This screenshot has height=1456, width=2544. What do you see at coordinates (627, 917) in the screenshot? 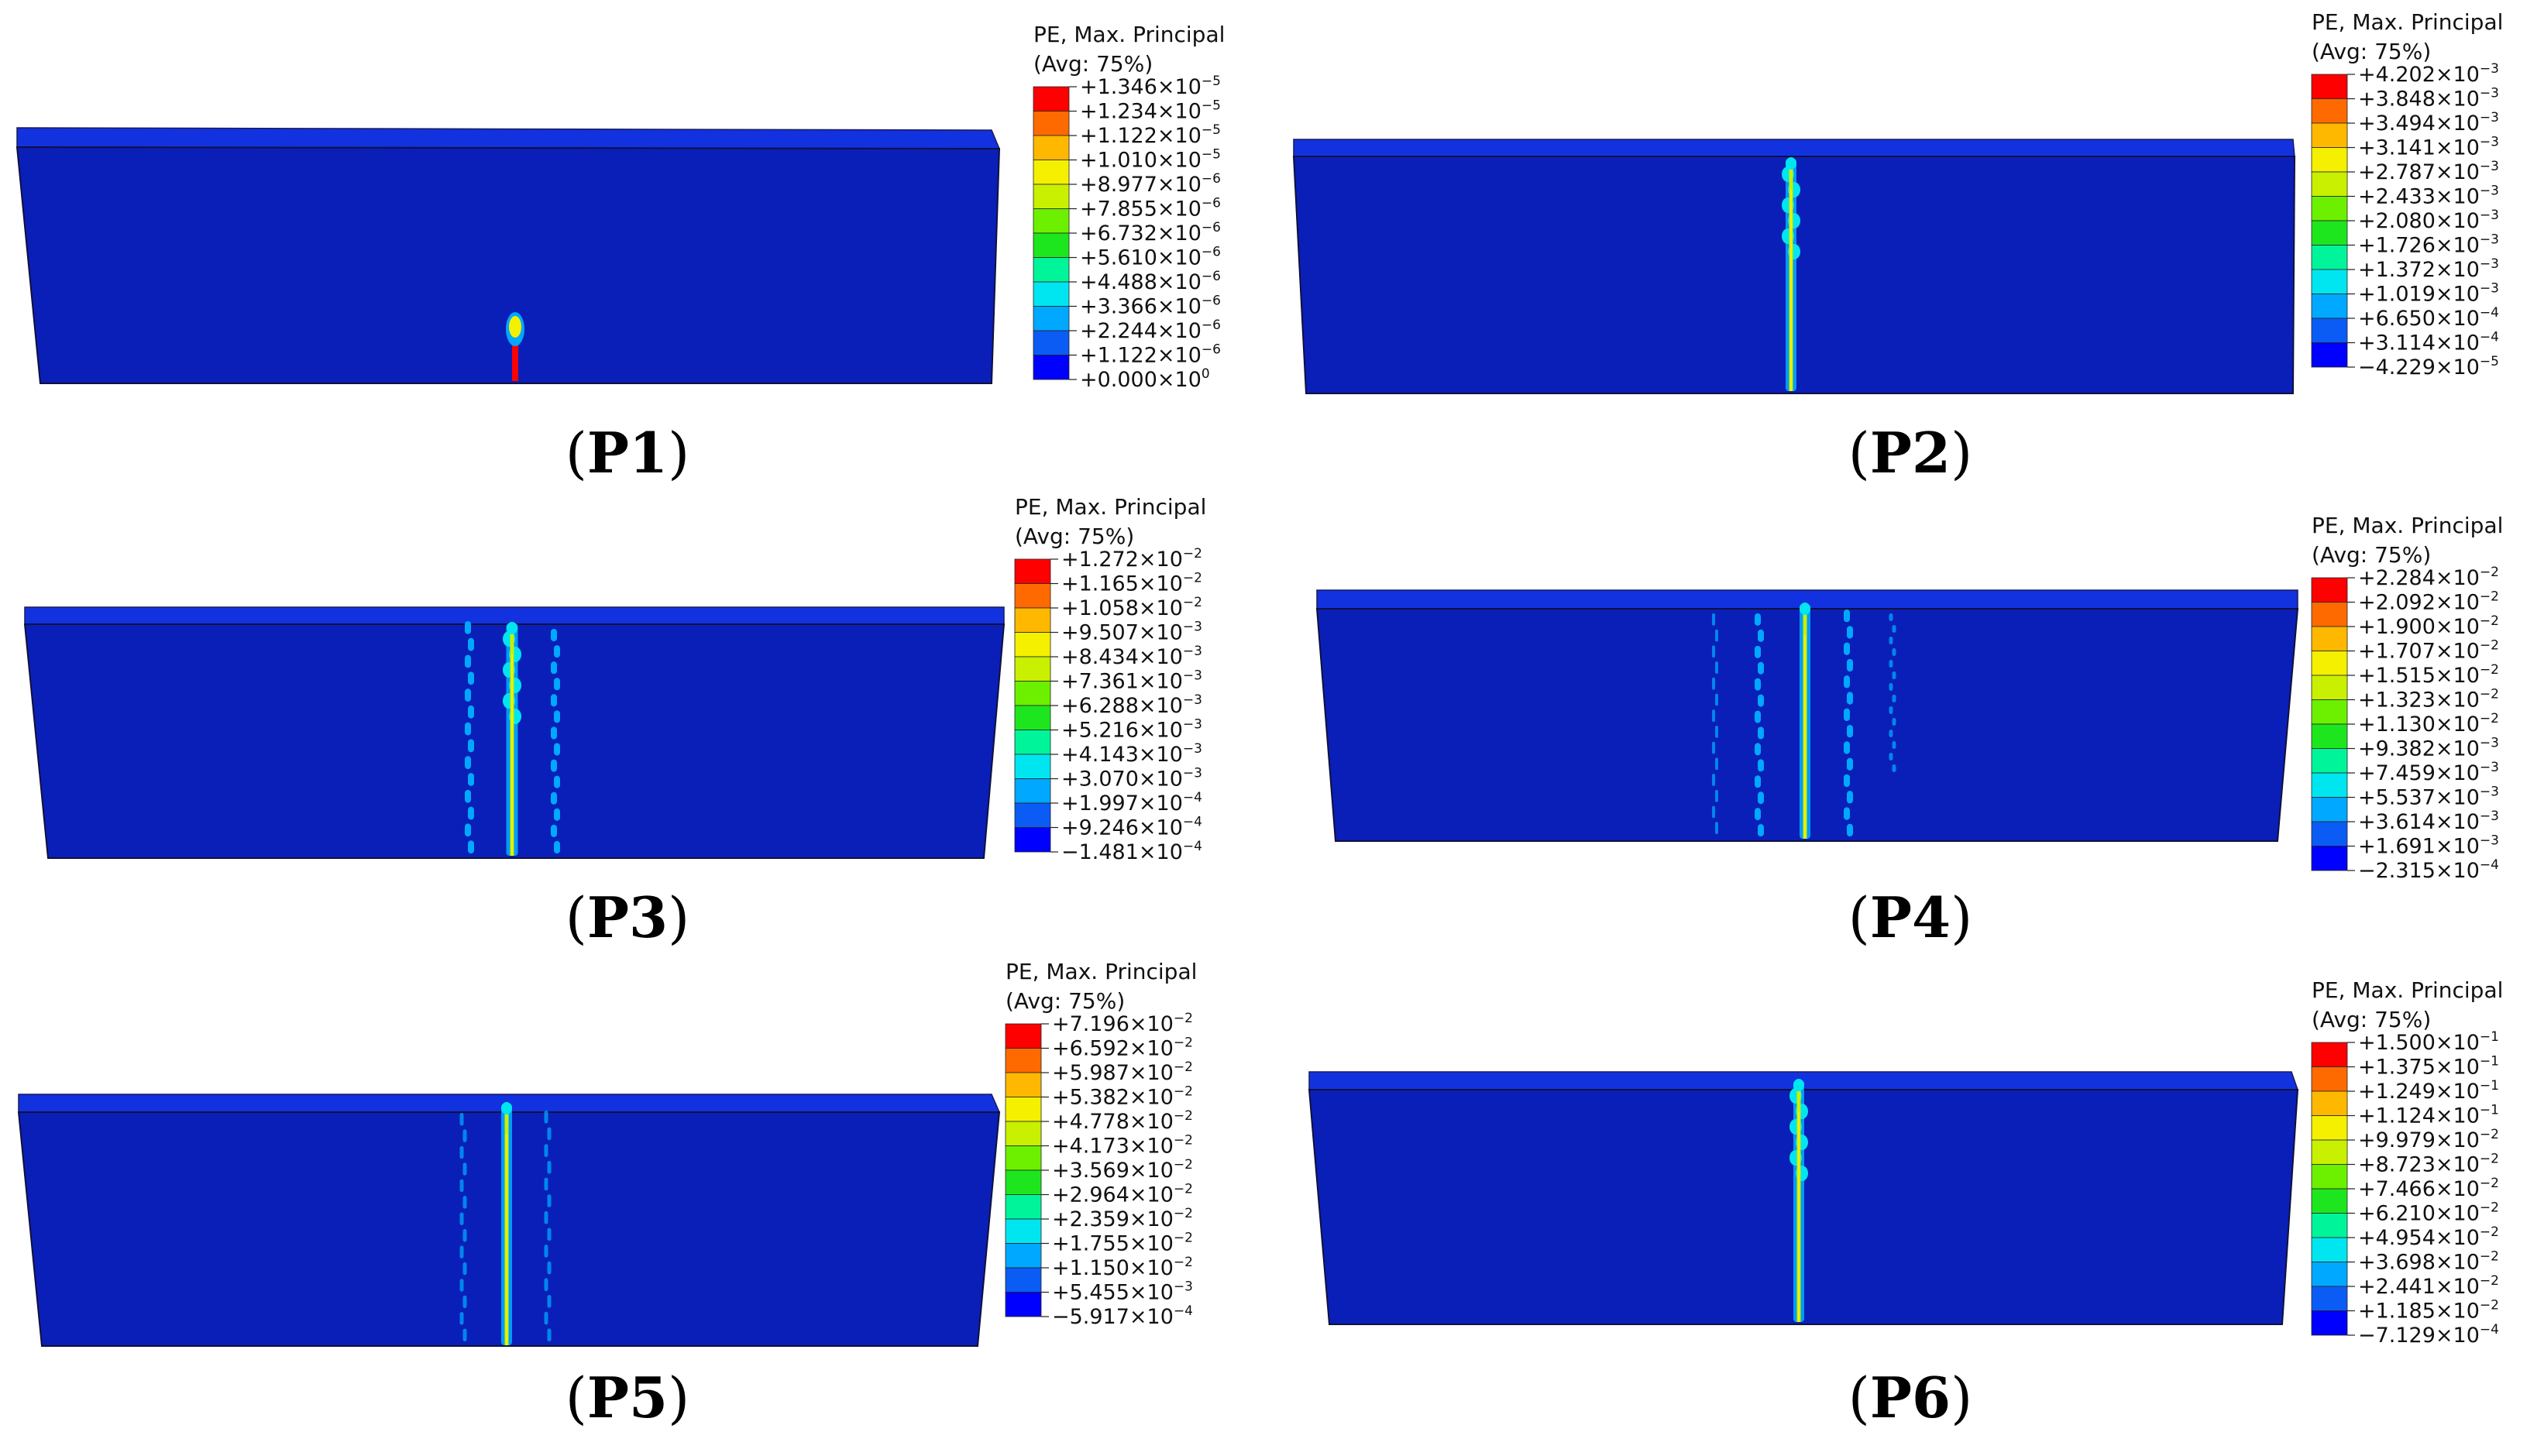
I see `panel-caption: (P3)` at bounding box center [627, 917].